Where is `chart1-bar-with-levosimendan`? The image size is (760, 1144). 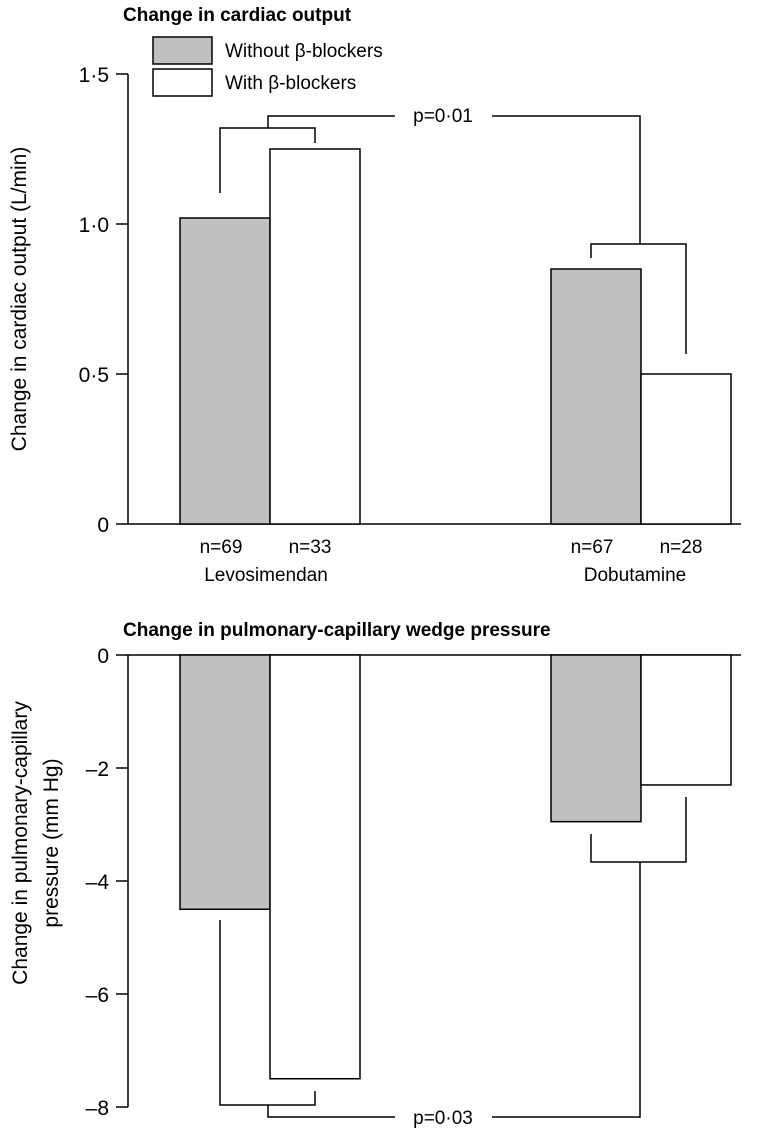 chart1-bar-with-levosimendan is located at coordinates (315, 336).